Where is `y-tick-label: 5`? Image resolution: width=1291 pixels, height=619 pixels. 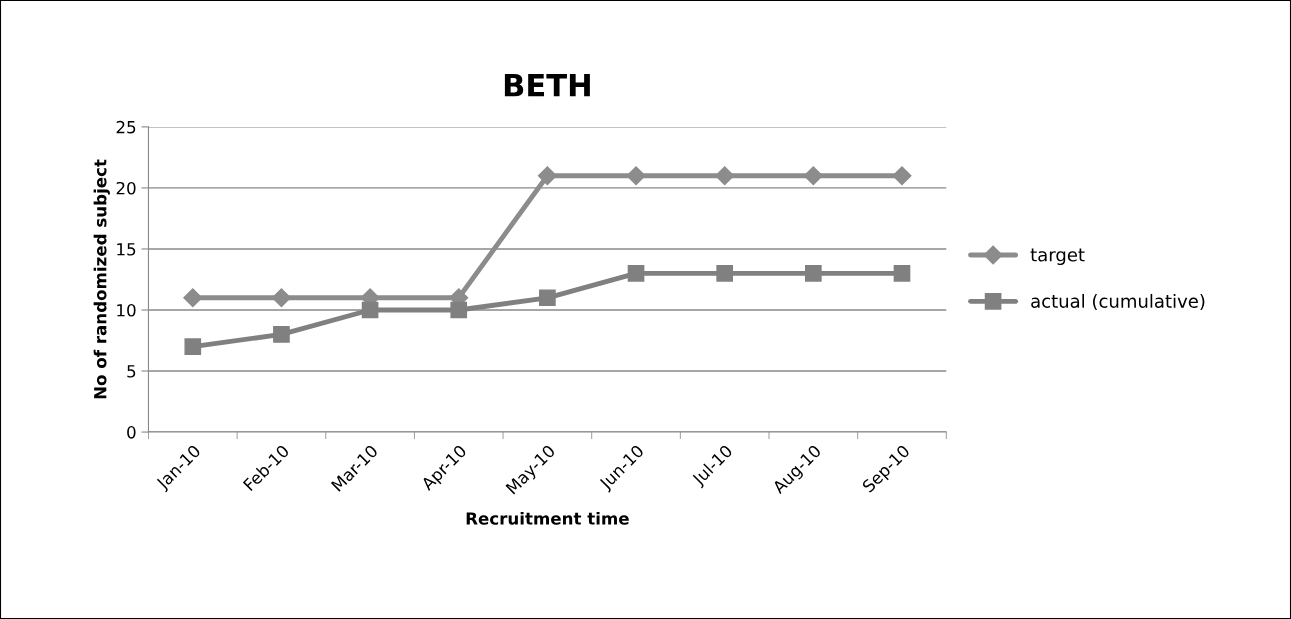
y-tick-label: 5 is located at coordinates (131, 371).